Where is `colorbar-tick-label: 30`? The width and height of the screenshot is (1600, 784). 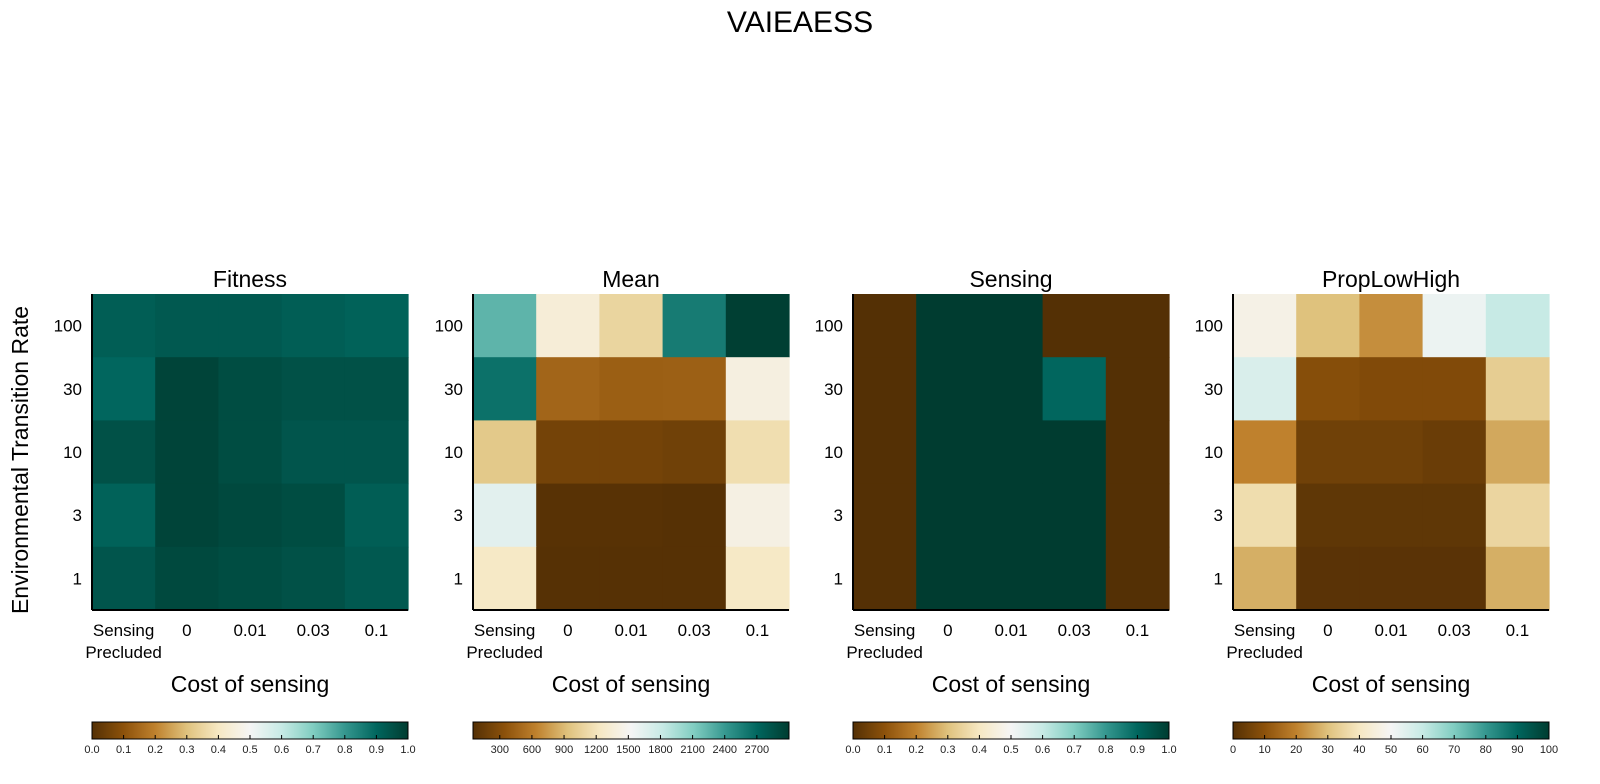
colorbar-tick-label: 30 is located at coordinates (1328, 750).